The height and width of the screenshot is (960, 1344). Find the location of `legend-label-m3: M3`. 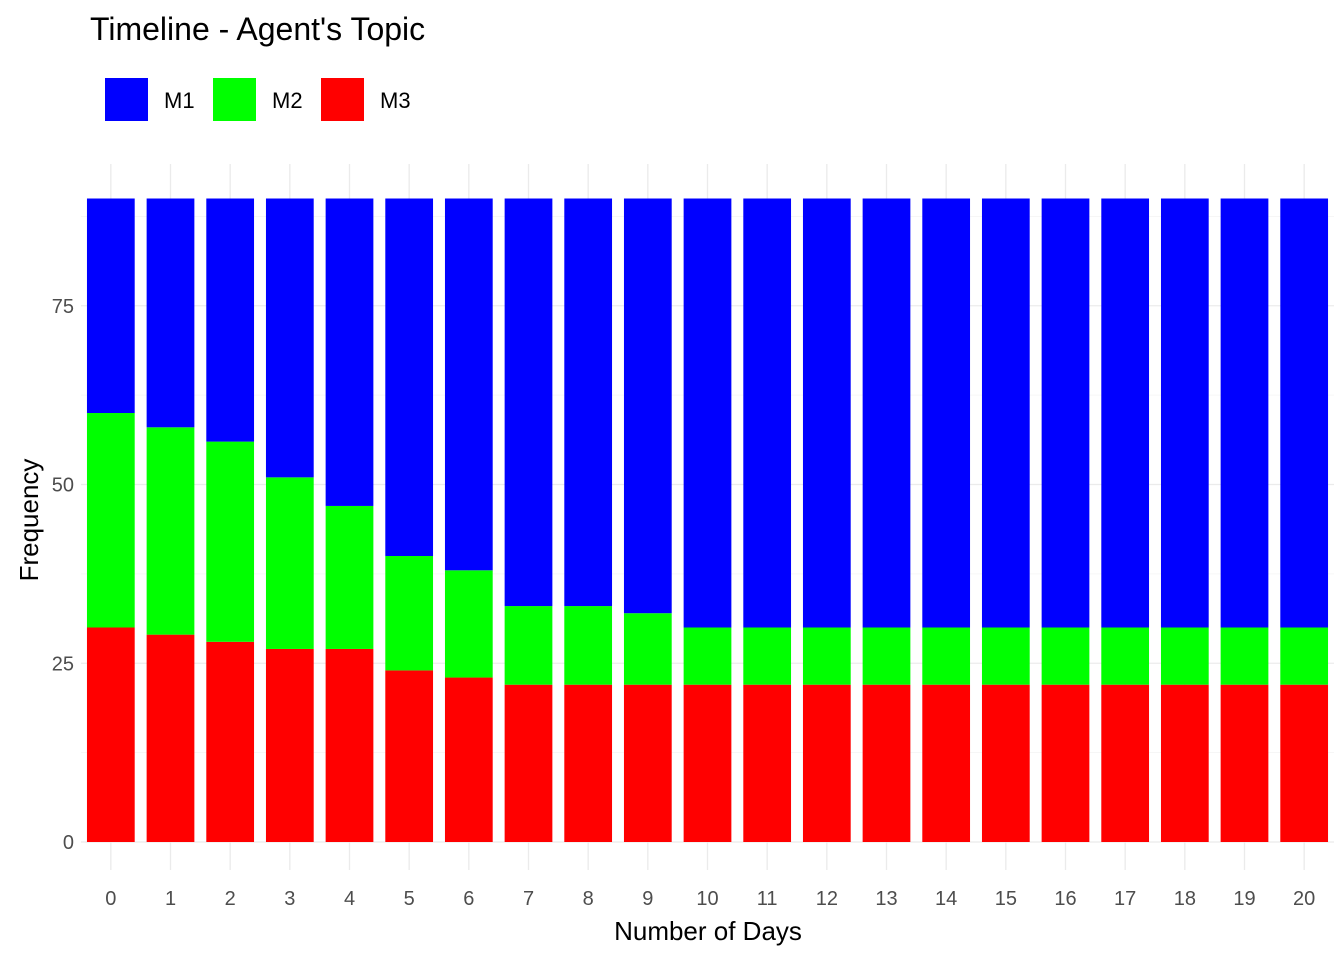

legend-label-m3: M3 is located at coordinates (395, 100).